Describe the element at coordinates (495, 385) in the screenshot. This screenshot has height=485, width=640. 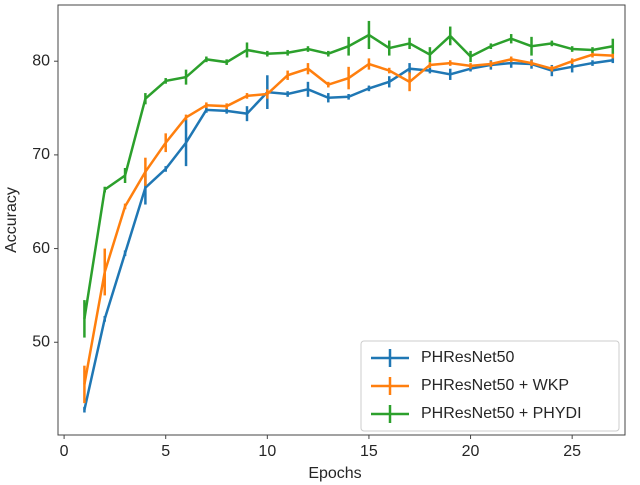
I see `legend-label: PHResNet50 + WKP` at that location.